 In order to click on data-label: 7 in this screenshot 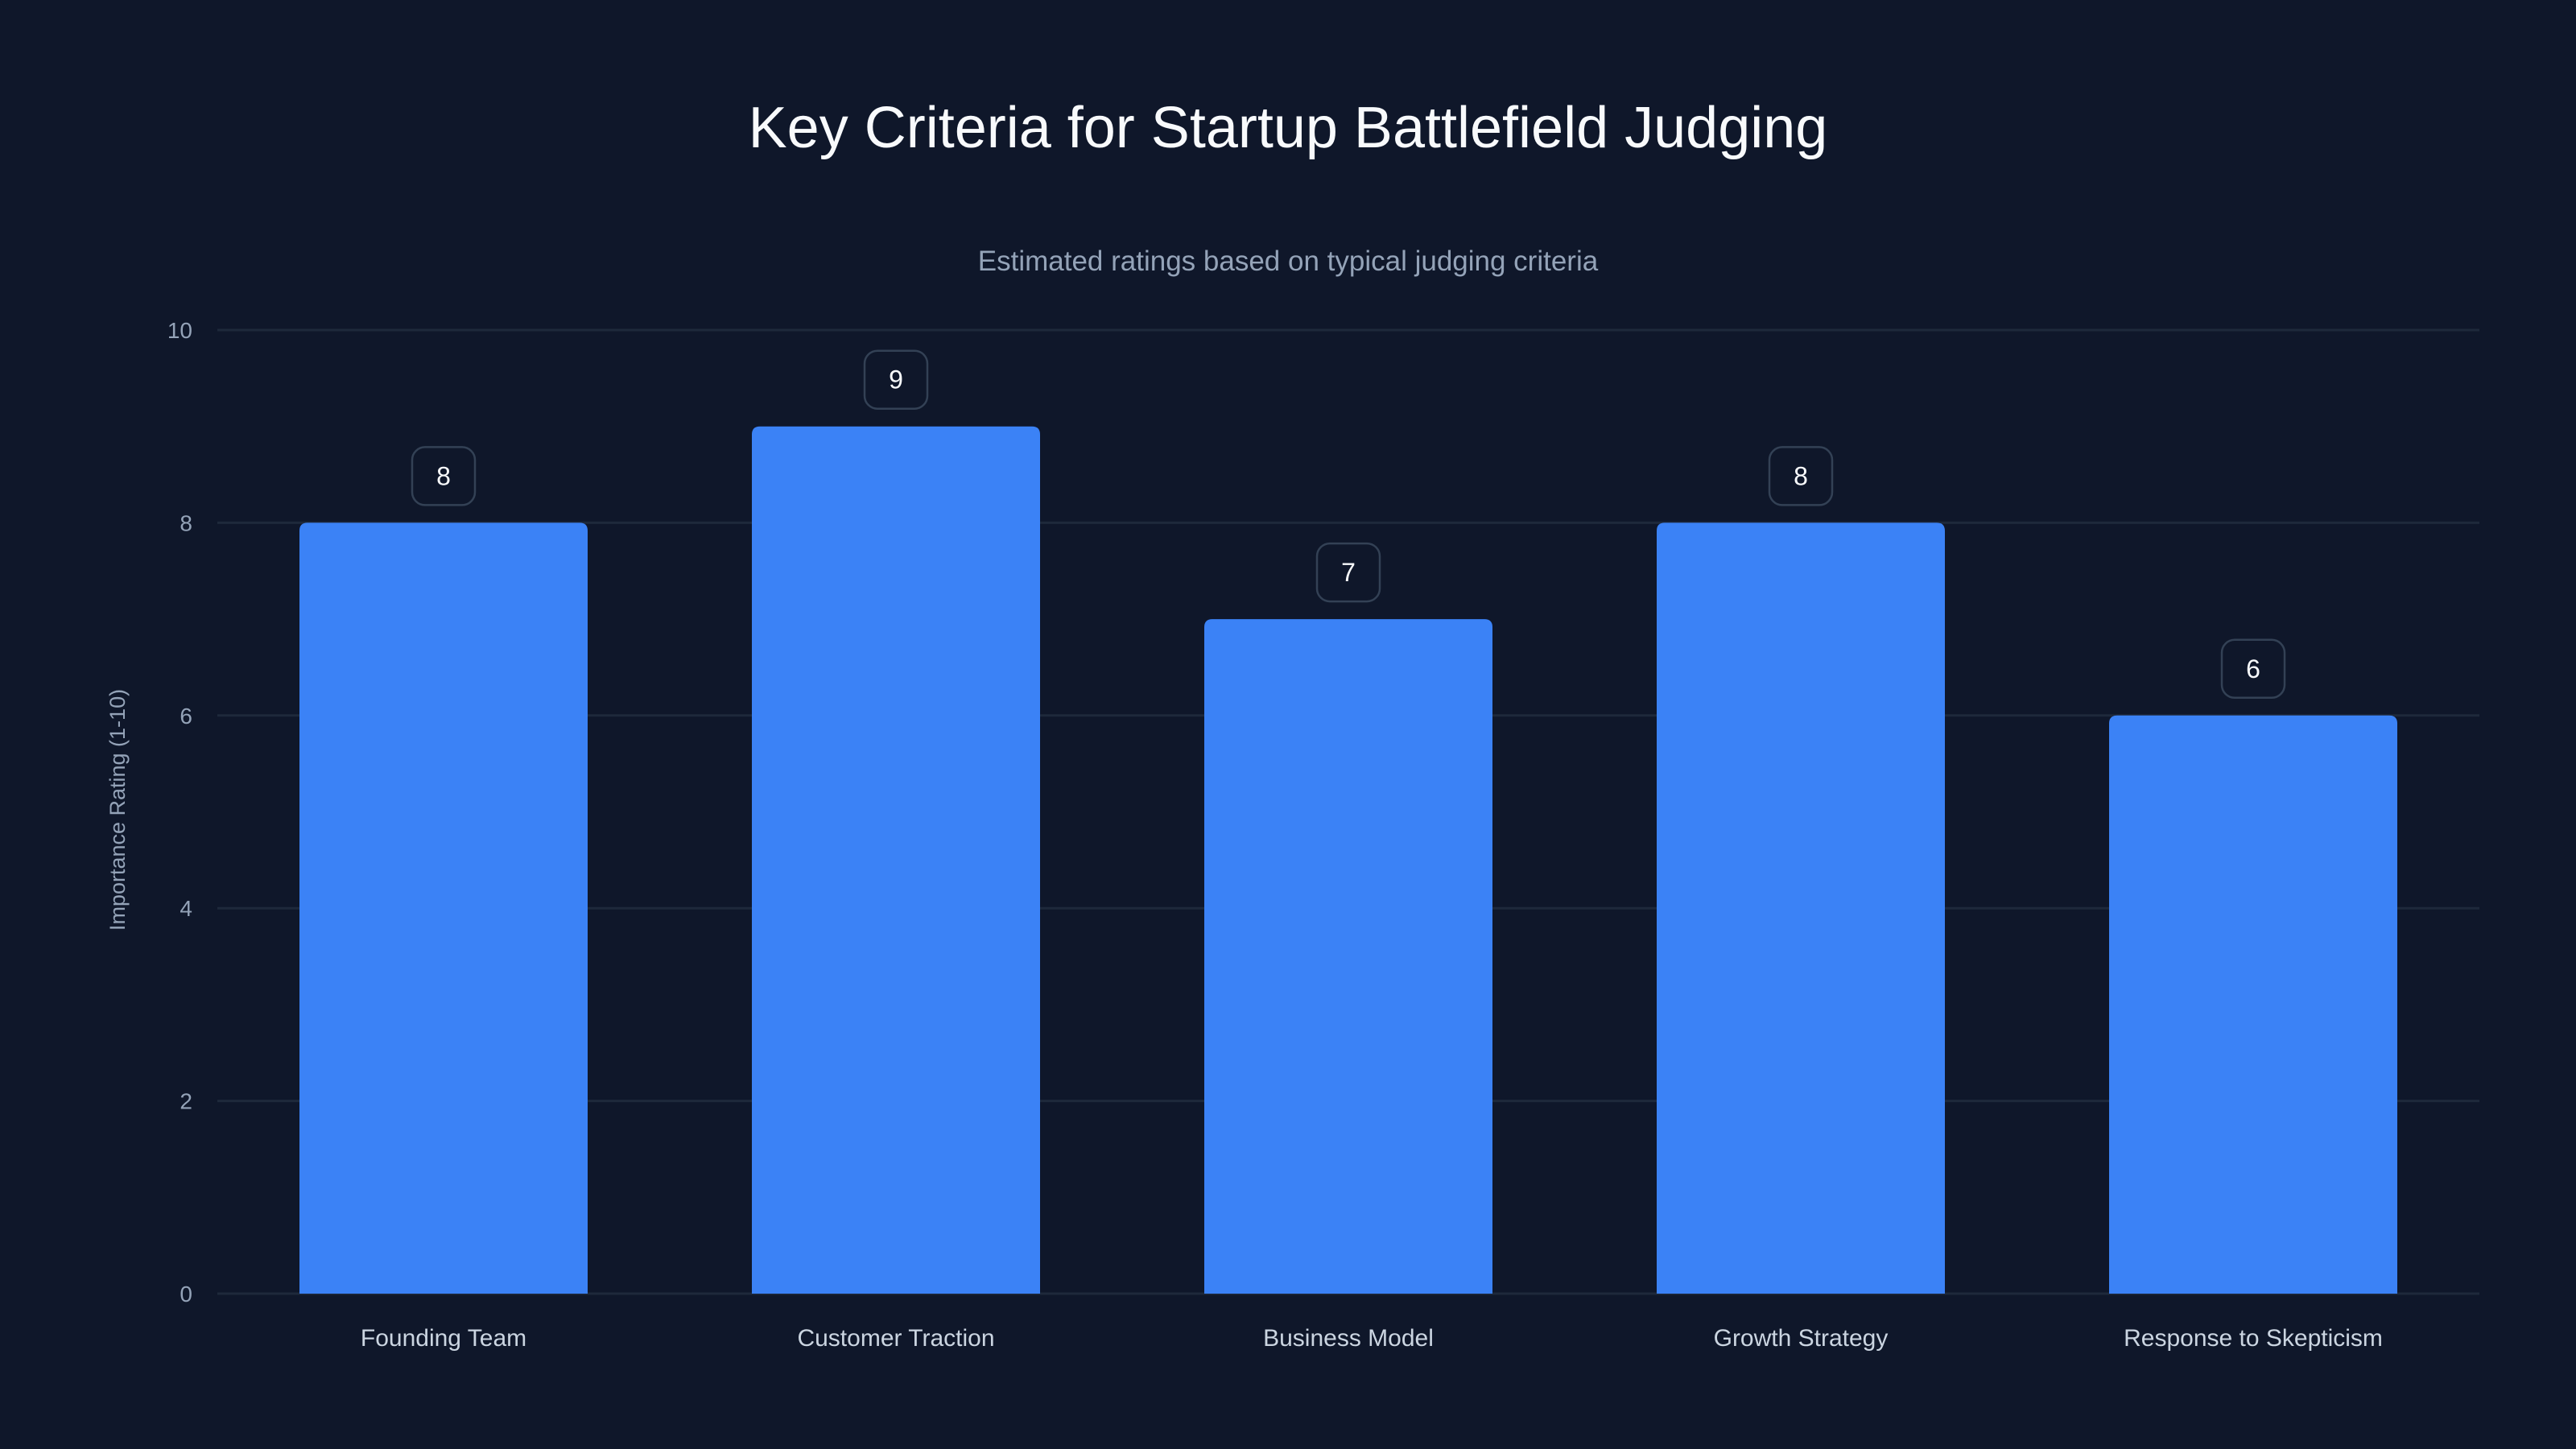, I will do `click(1348, 572)`.